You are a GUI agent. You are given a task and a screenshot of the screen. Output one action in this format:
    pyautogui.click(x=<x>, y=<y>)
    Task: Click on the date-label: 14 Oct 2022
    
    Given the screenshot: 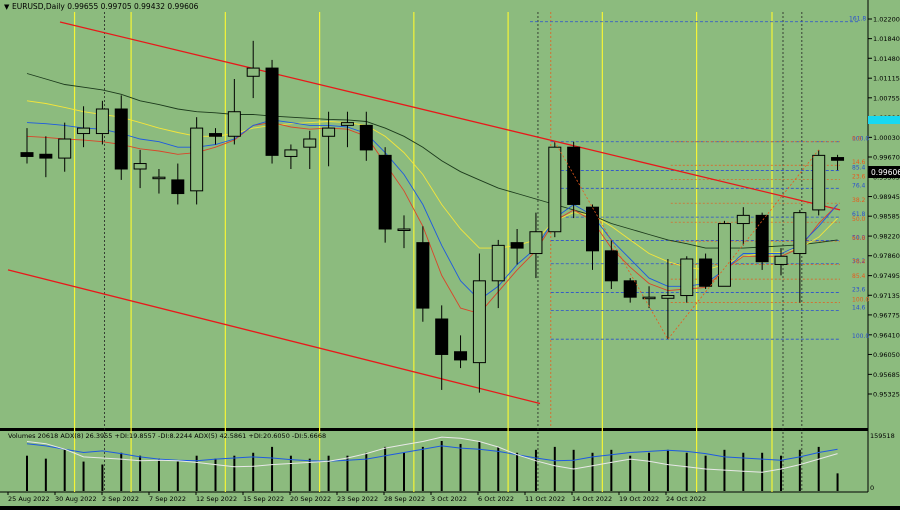 What is the action you would take?
    pyautogui.click(x=592, y=499)
    